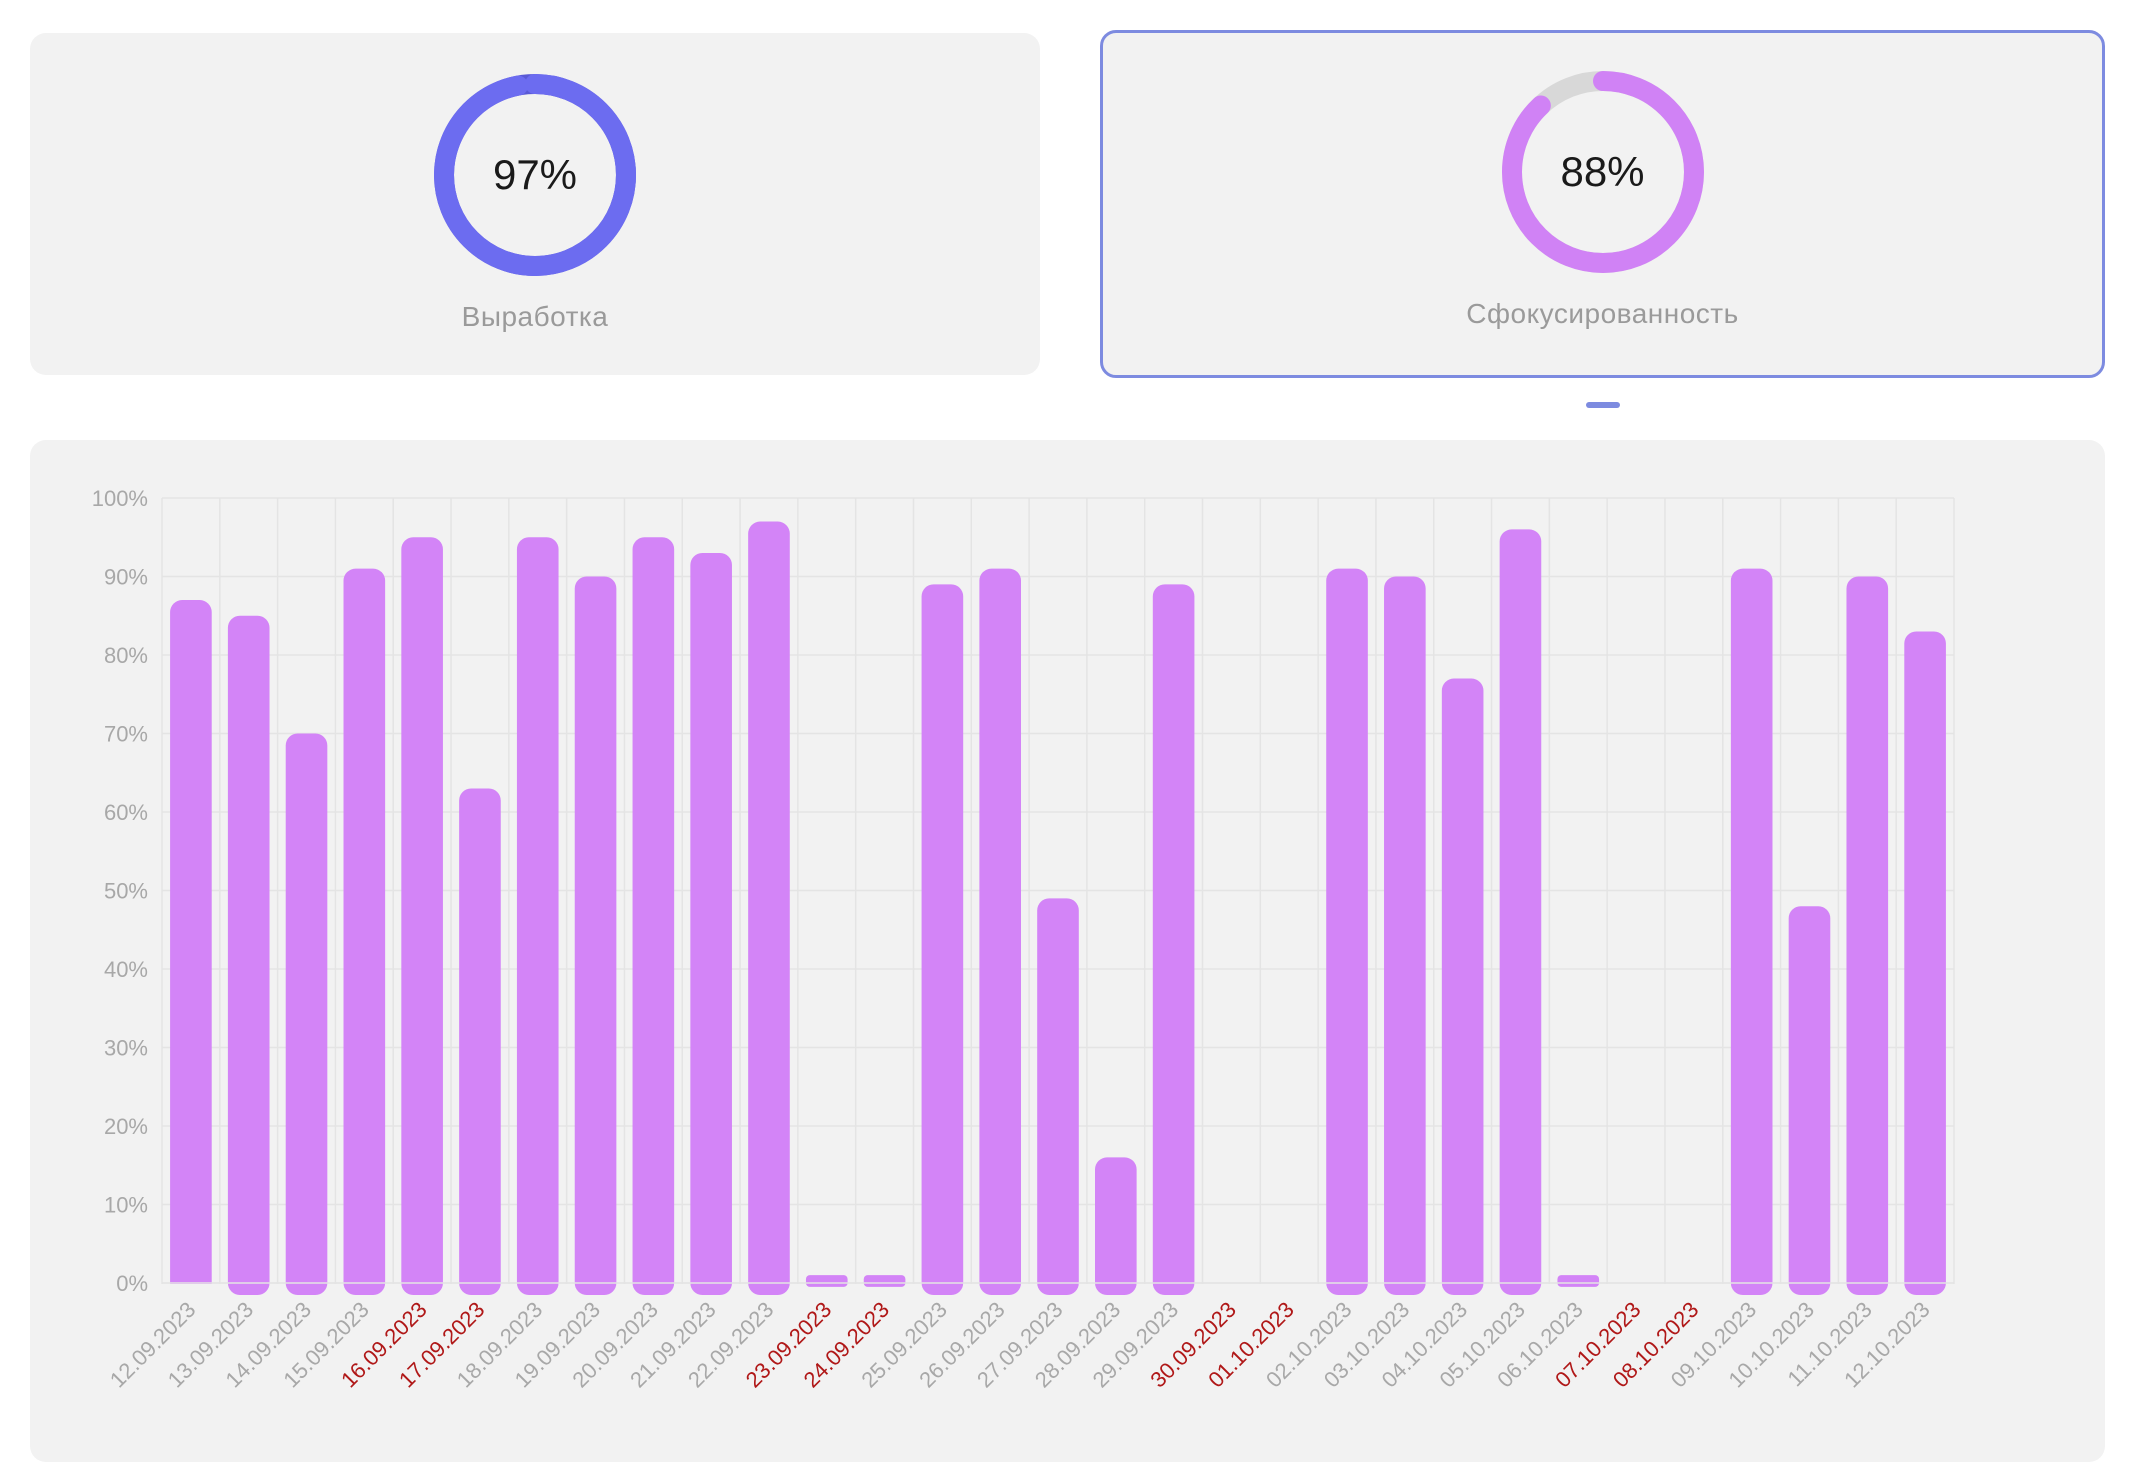  I want to click on output-gauge: 97%, so click(535, 175).